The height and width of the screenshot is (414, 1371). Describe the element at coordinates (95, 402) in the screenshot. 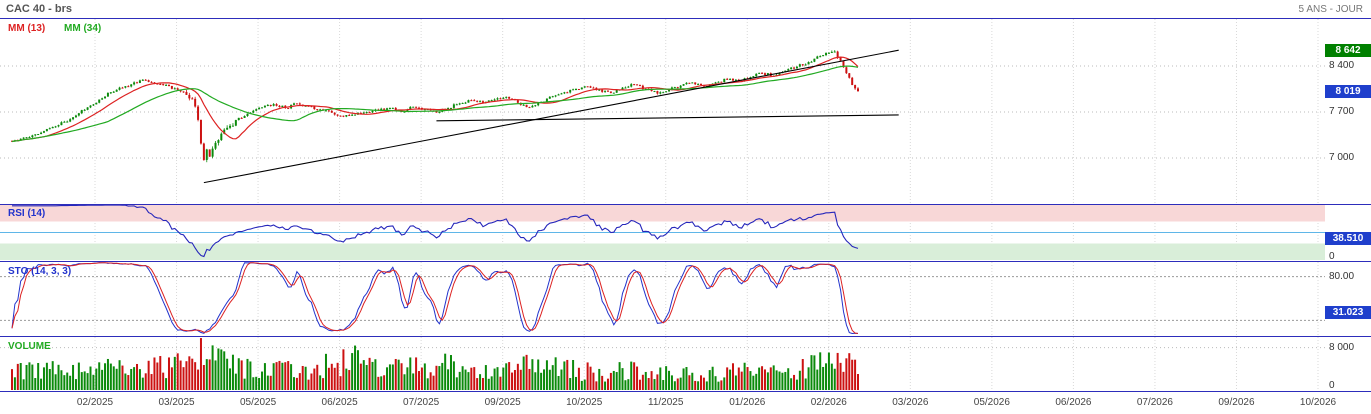

I see `x-axis-label: 02/2025` at that location.